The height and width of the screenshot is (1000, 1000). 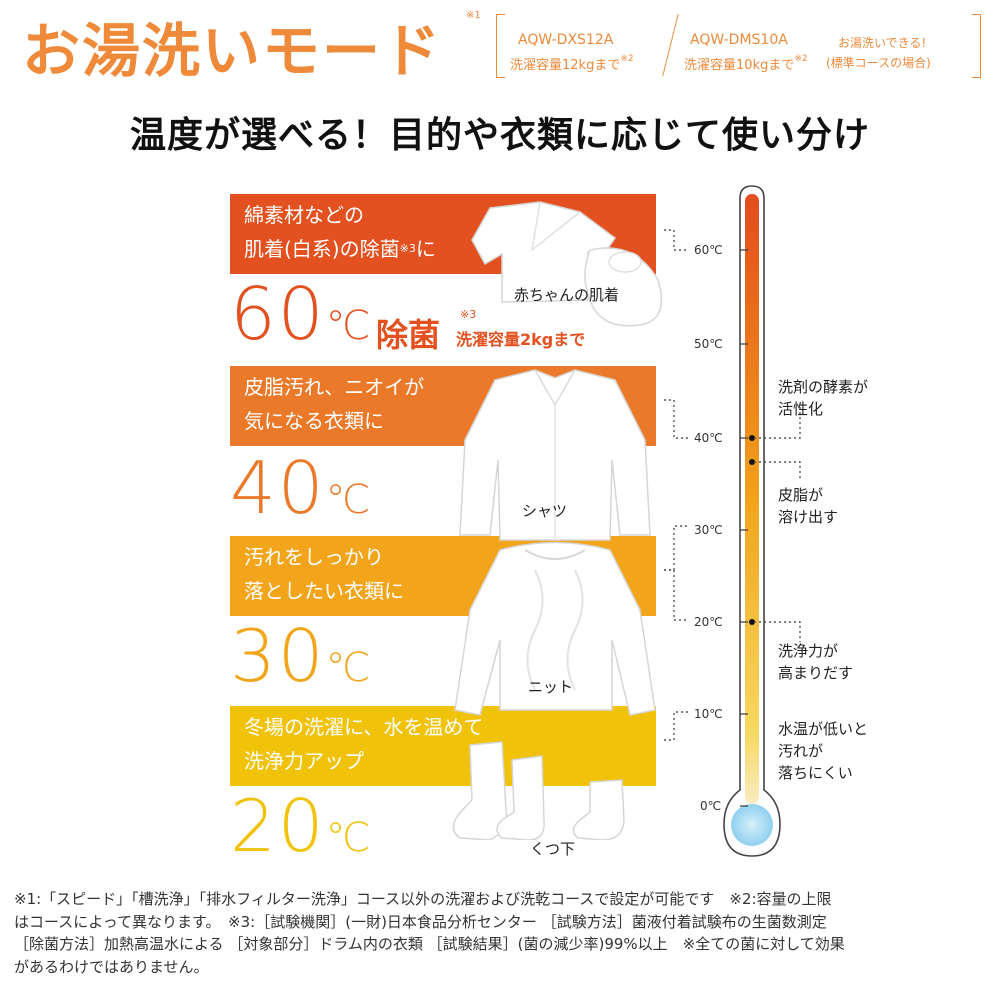 I want to click on tick-30: 30℃, so click(x=708, y=530).